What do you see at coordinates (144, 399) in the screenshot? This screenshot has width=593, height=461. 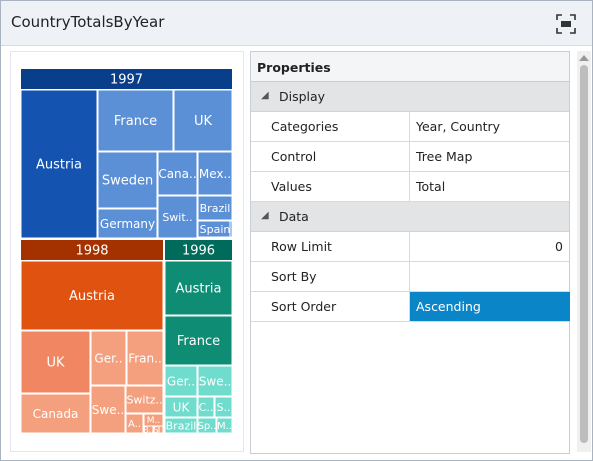 I see `treemap-cell-1998-switz` at bounding box center [144, 399].